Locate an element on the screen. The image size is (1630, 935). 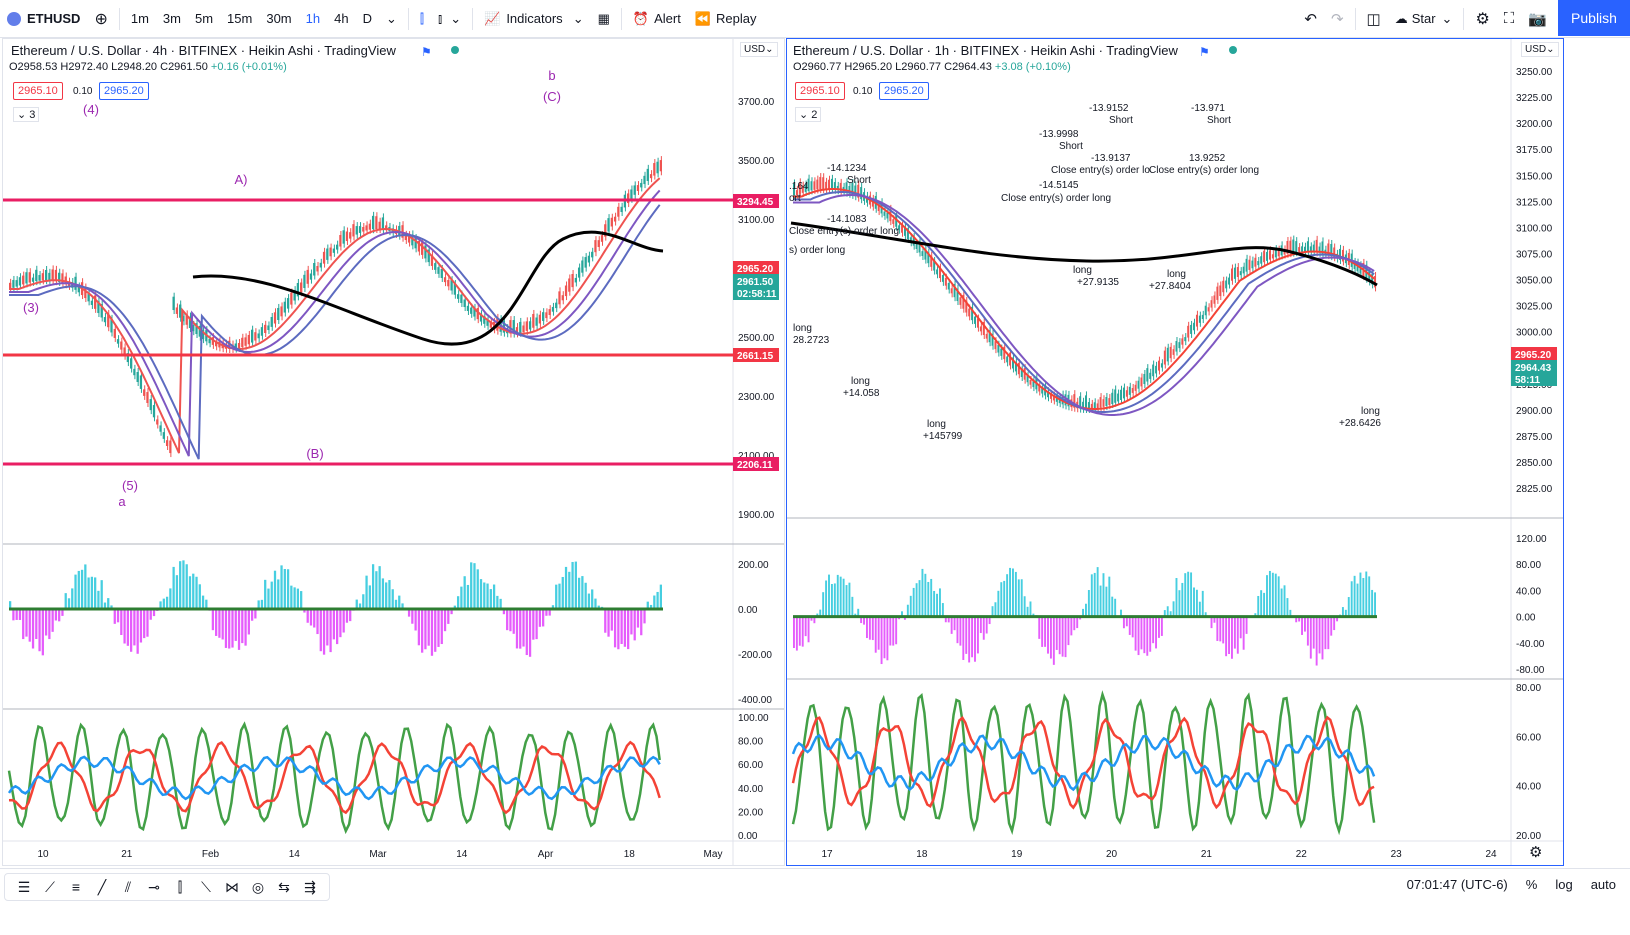
interval-5m: 5m is located at coordinates (204, 18).